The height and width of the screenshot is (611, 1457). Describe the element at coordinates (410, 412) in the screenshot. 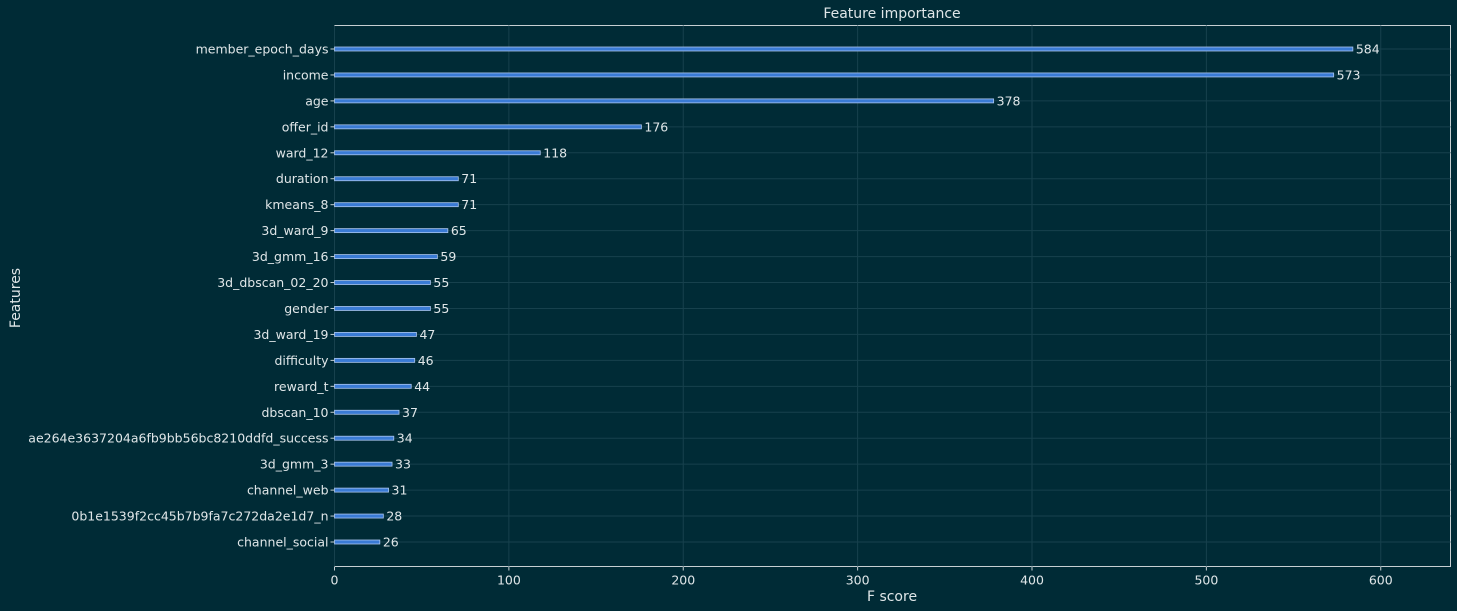

I see `value-label: 37` at that location.